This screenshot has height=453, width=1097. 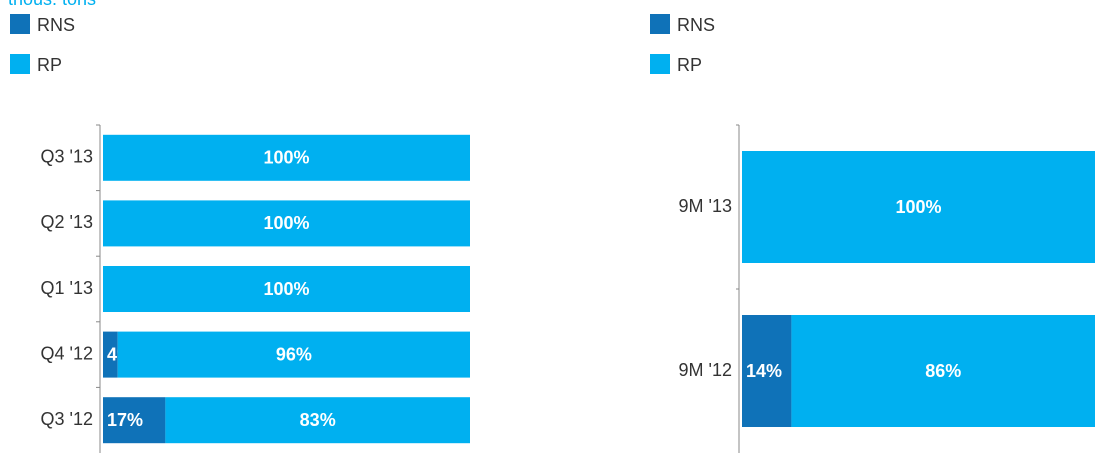 I want to click on y-tick-label: 9M '13, so click(x=705, y=206).